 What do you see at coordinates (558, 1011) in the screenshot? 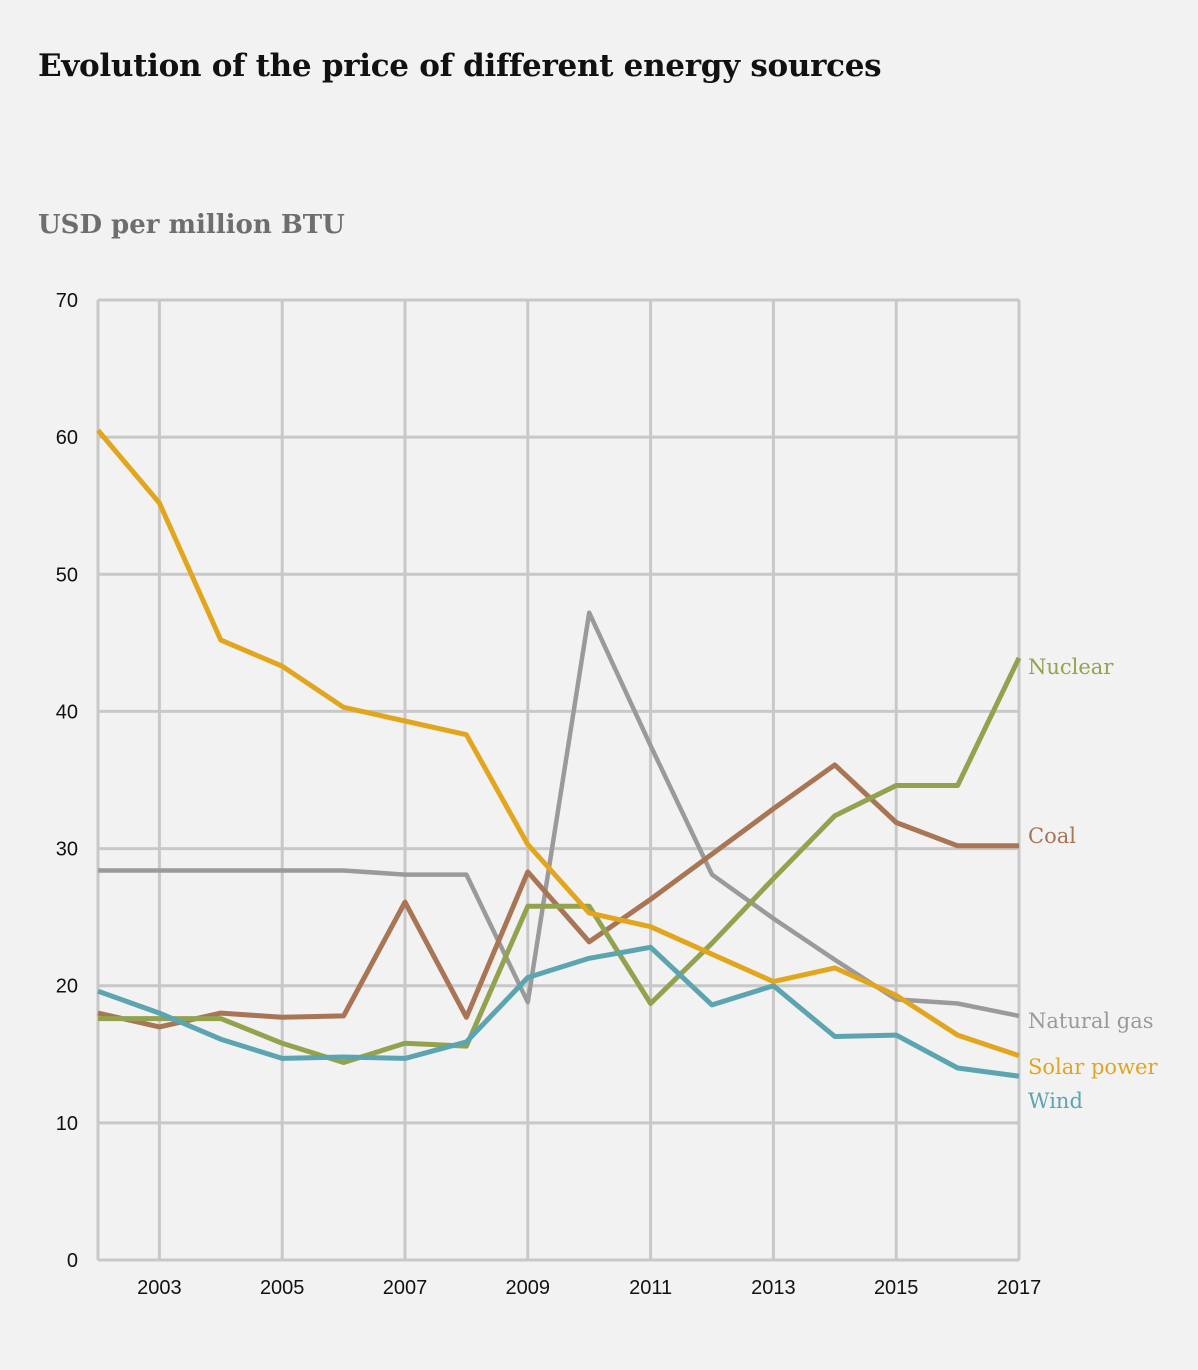
I see `series-line-wind` at bounding box center [558, 1011].